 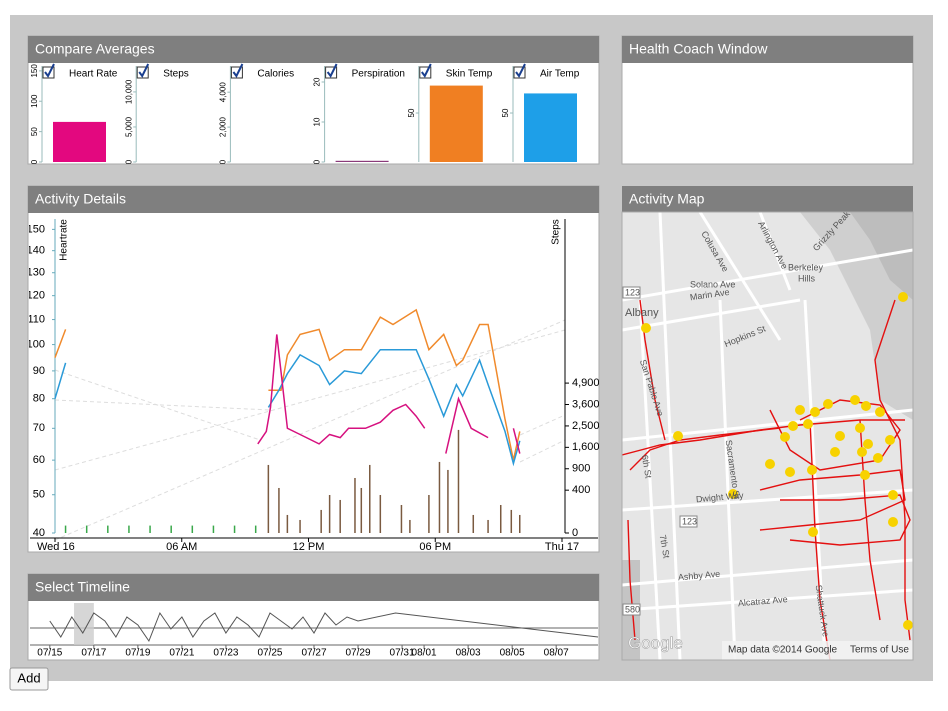 I want to click on map-label: Solano Ave, so click(x=712, y=284).